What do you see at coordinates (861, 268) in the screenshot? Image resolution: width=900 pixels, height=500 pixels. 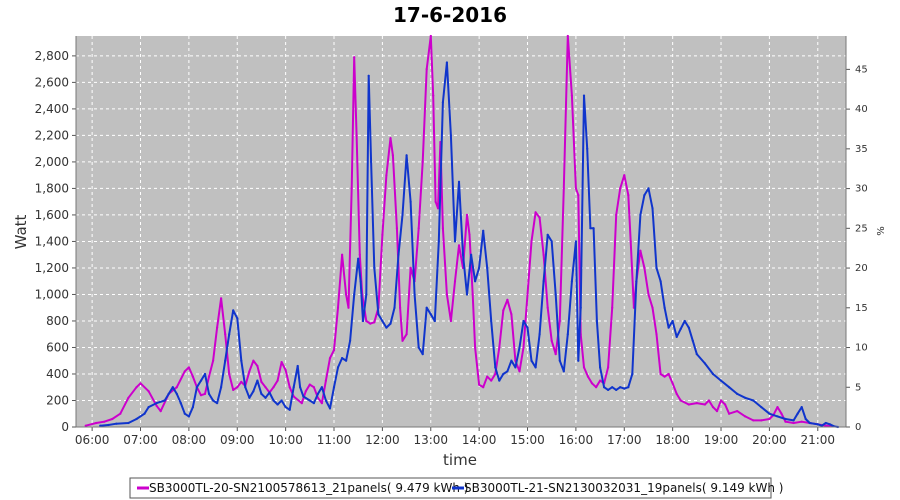 I see `y2-tick-label: 20` at bounding box center [861, 268].